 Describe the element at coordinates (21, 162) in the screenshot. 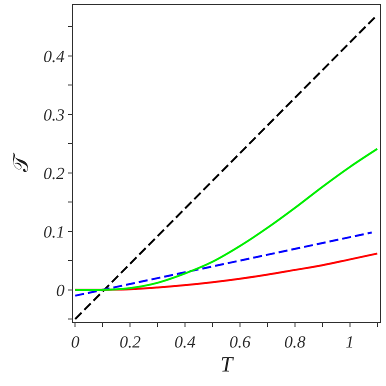

I see `y-axis-title: 𝒯` at that location.